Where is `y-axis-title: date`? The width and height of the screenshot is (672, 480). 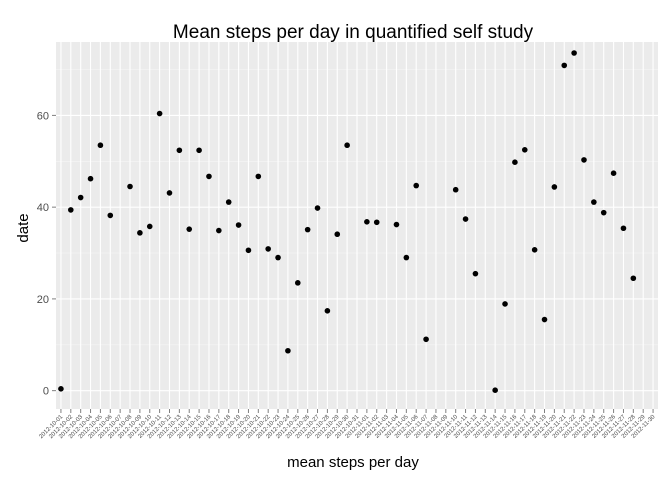 y-axis-title: date is located at coordinates (23, 227).